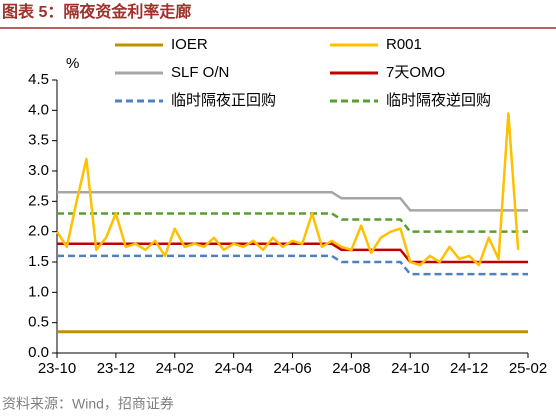 The image size is (556, 416). What do you see at coordinates (404, 44) in the screenshot?
I see `legend-label: R001` at bounding box center [404, 44].